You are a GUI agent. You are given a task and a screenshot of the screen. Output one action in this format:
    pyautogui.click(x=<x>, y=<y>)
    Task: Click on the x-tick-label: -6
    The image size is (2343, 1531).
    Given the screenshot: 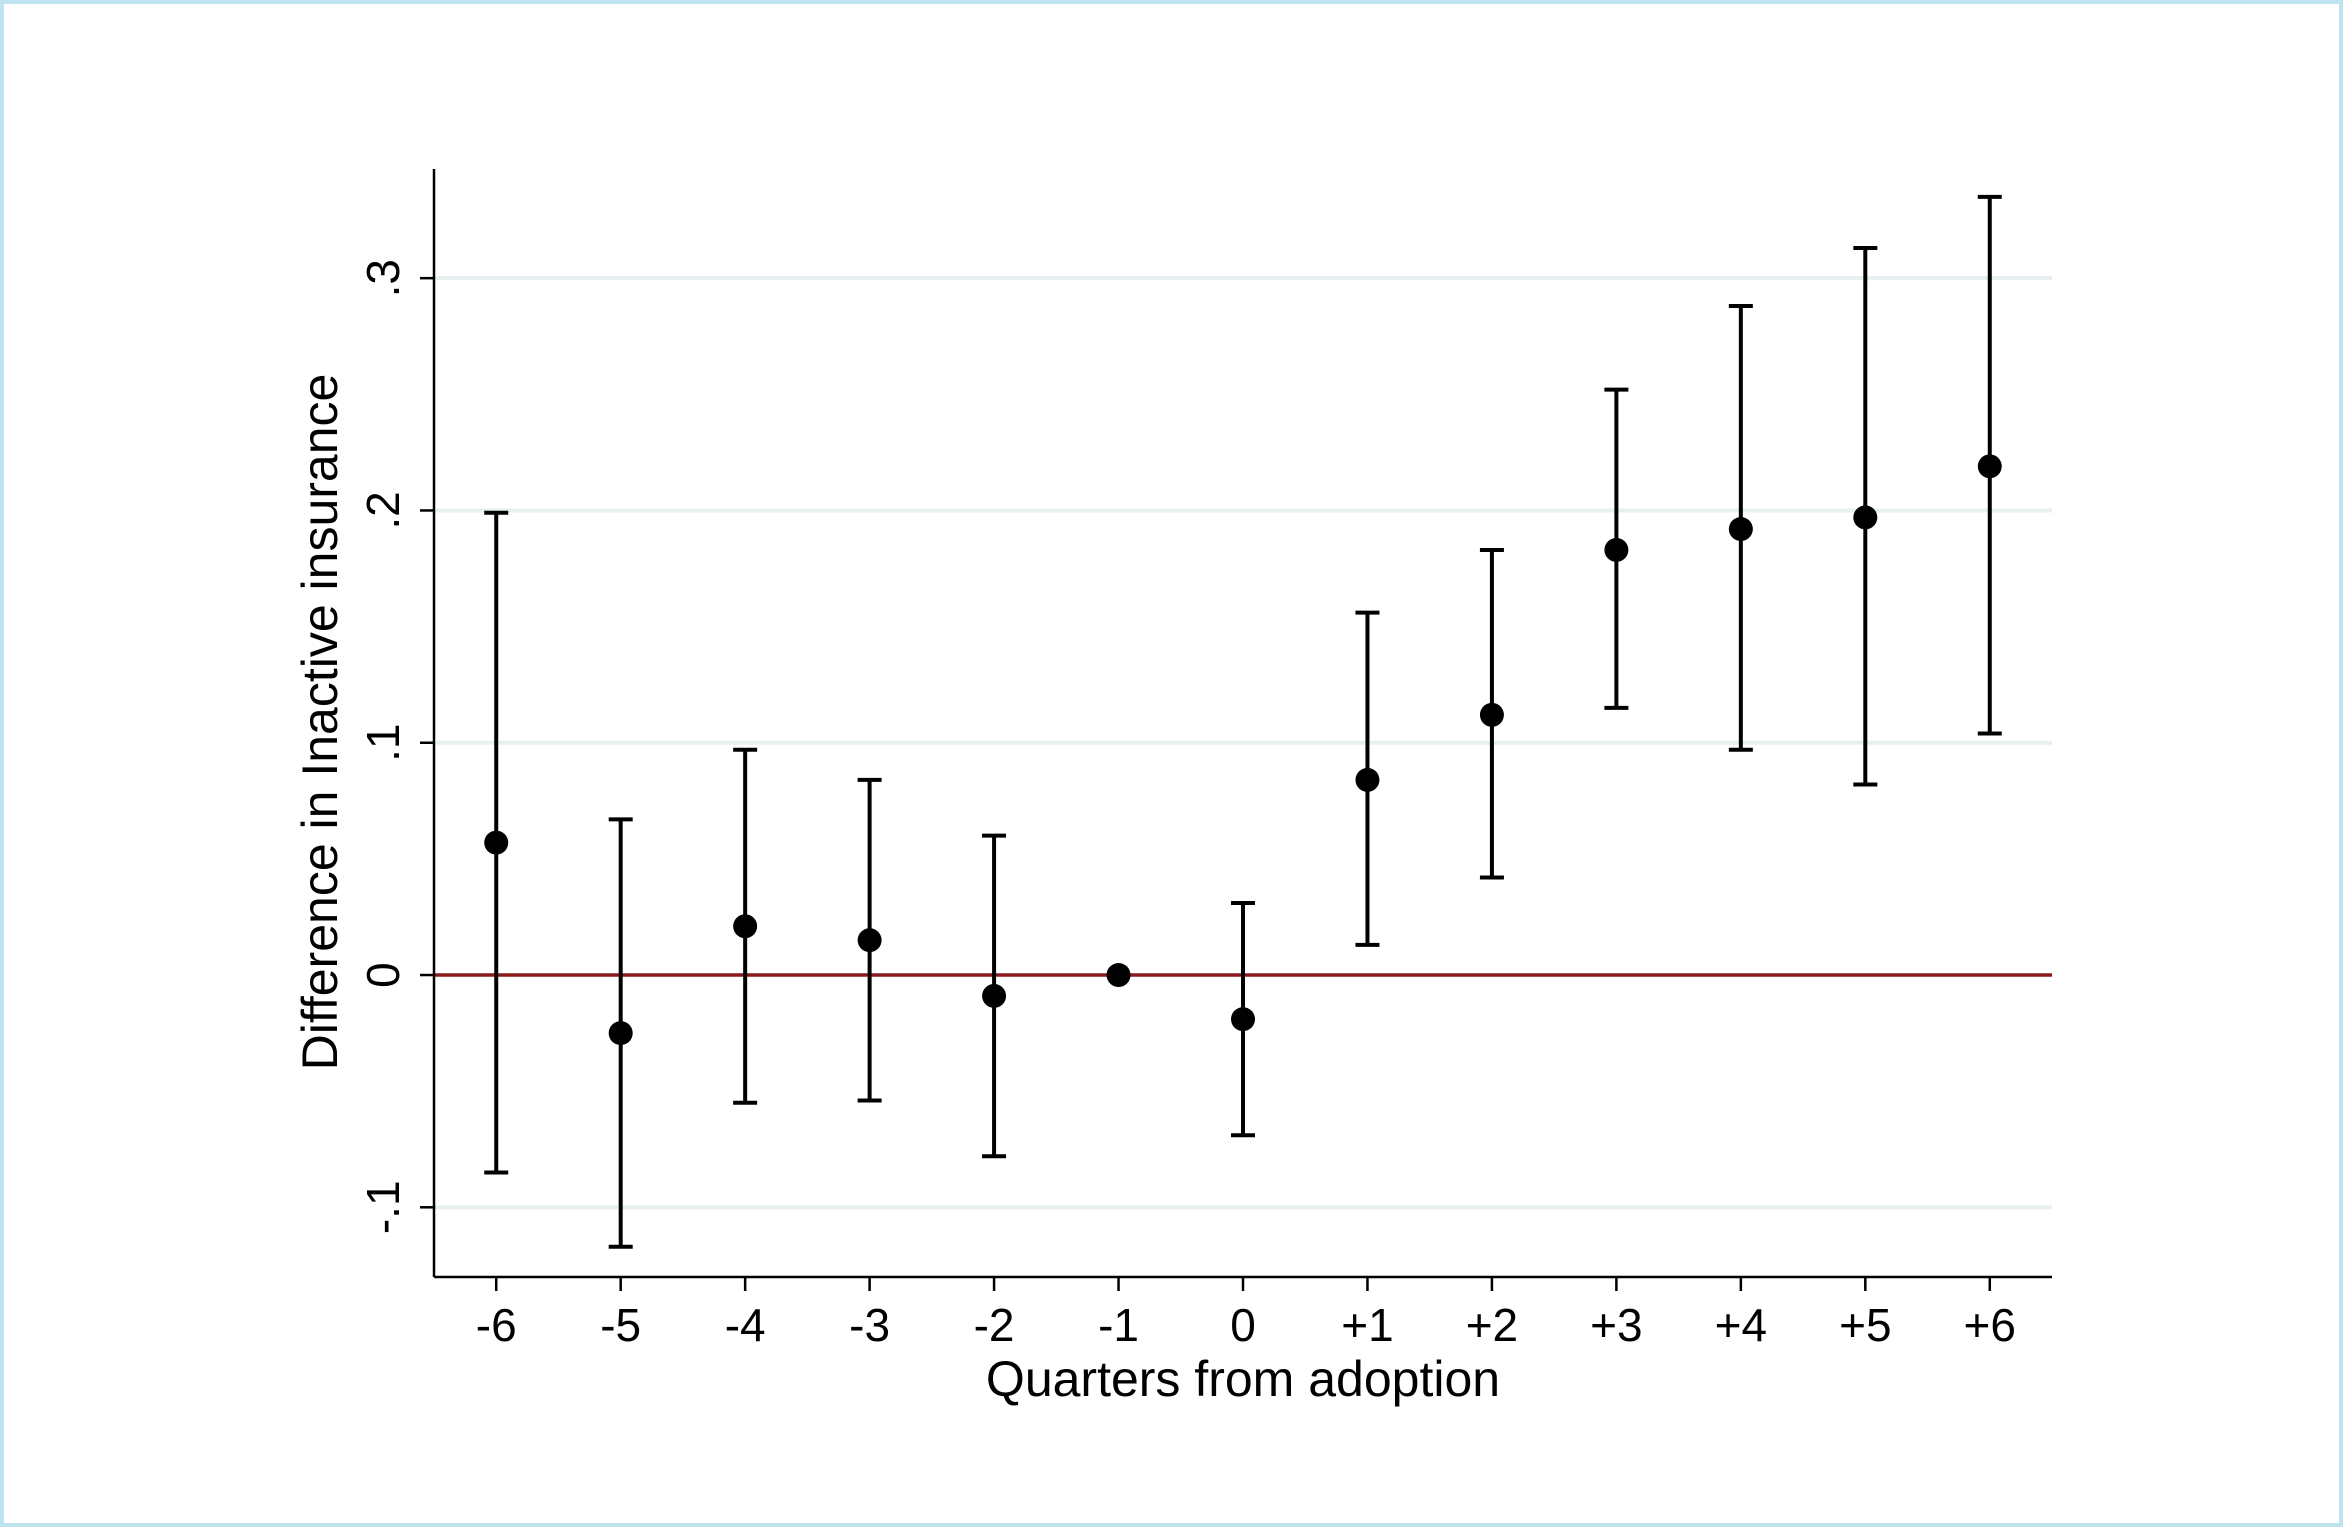 What is the action you would take?
    pyautogui.click(x=496, y=1325)
    